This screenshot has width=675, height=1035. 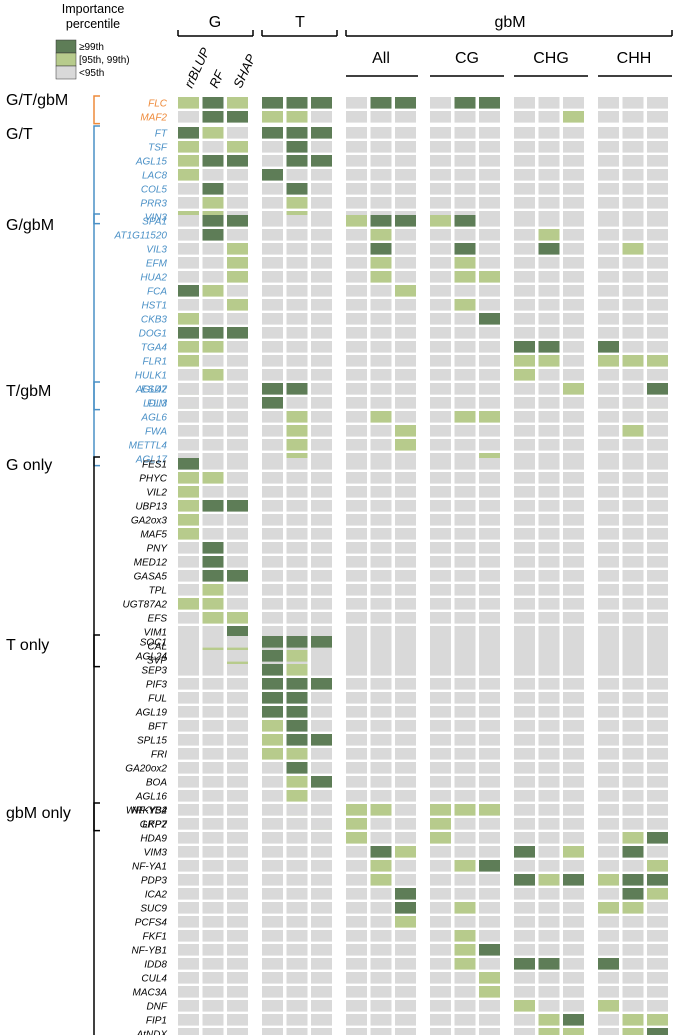 I want to click on group-bracket-gbm-only, so click(x=96, y=918).